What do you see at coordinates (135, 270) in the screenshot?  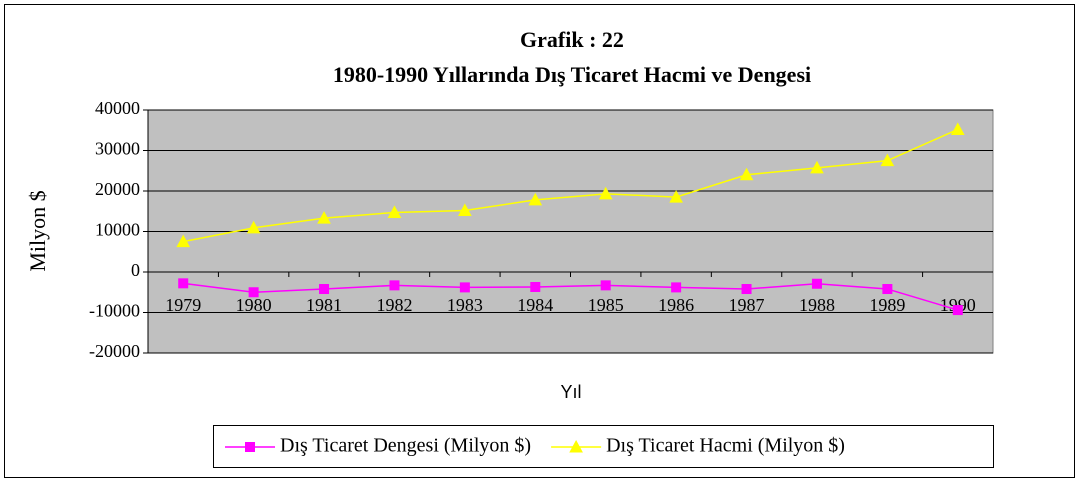 I see `y-tick-label: 0` at bounding box center [135, 270].